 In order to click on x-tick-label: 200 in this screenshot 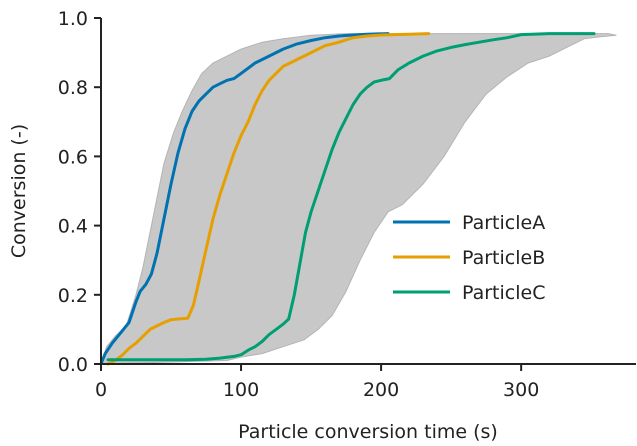, I will do `click(381, 390)`.